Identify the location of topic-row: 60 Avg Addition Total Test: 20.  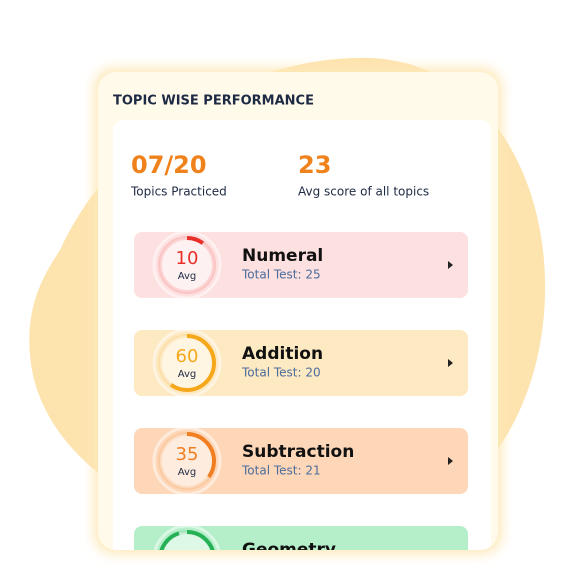
(301, 363).